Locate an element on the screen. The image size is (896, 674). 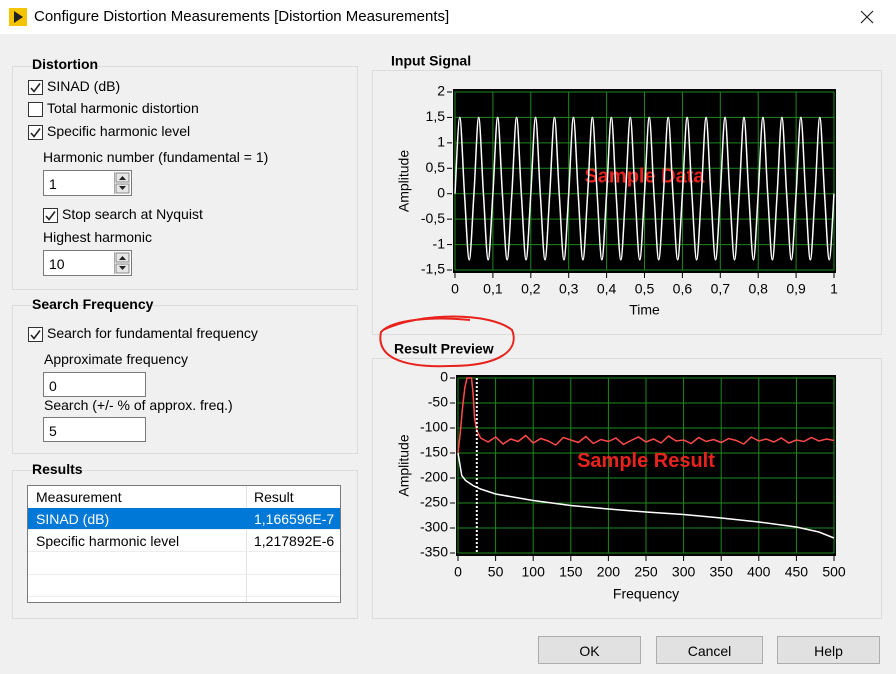
numeric-input: 0 is located at coordinates (94, 384).